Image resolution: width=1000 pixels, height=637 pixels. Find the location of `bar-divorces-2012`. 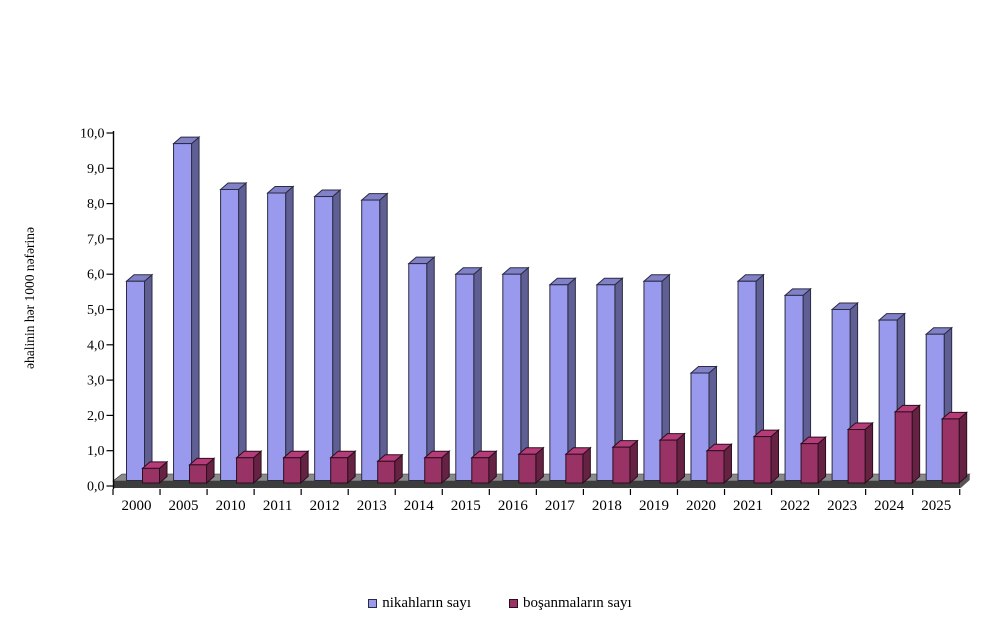

bar-divorces-2012 is located at coordinates (343, 467).